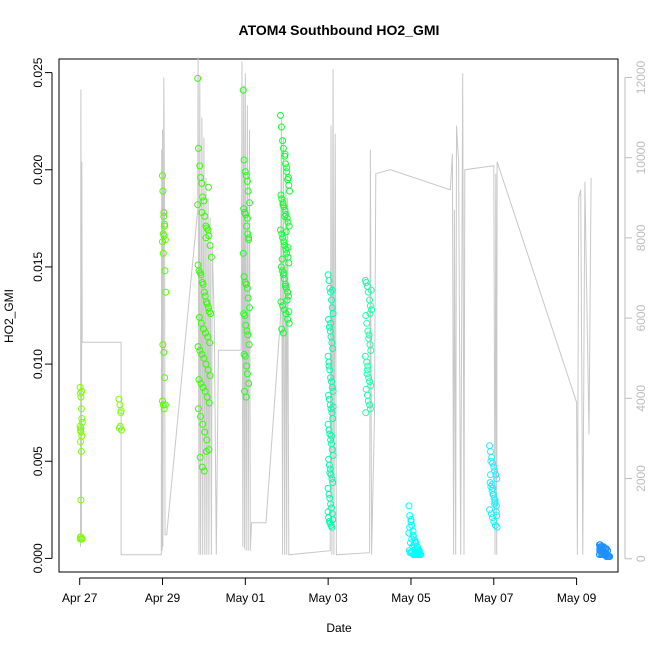  Describe the element at coordinates (38, 558) in the screenshot. I see `y-tick-label: 0.000` at that location.